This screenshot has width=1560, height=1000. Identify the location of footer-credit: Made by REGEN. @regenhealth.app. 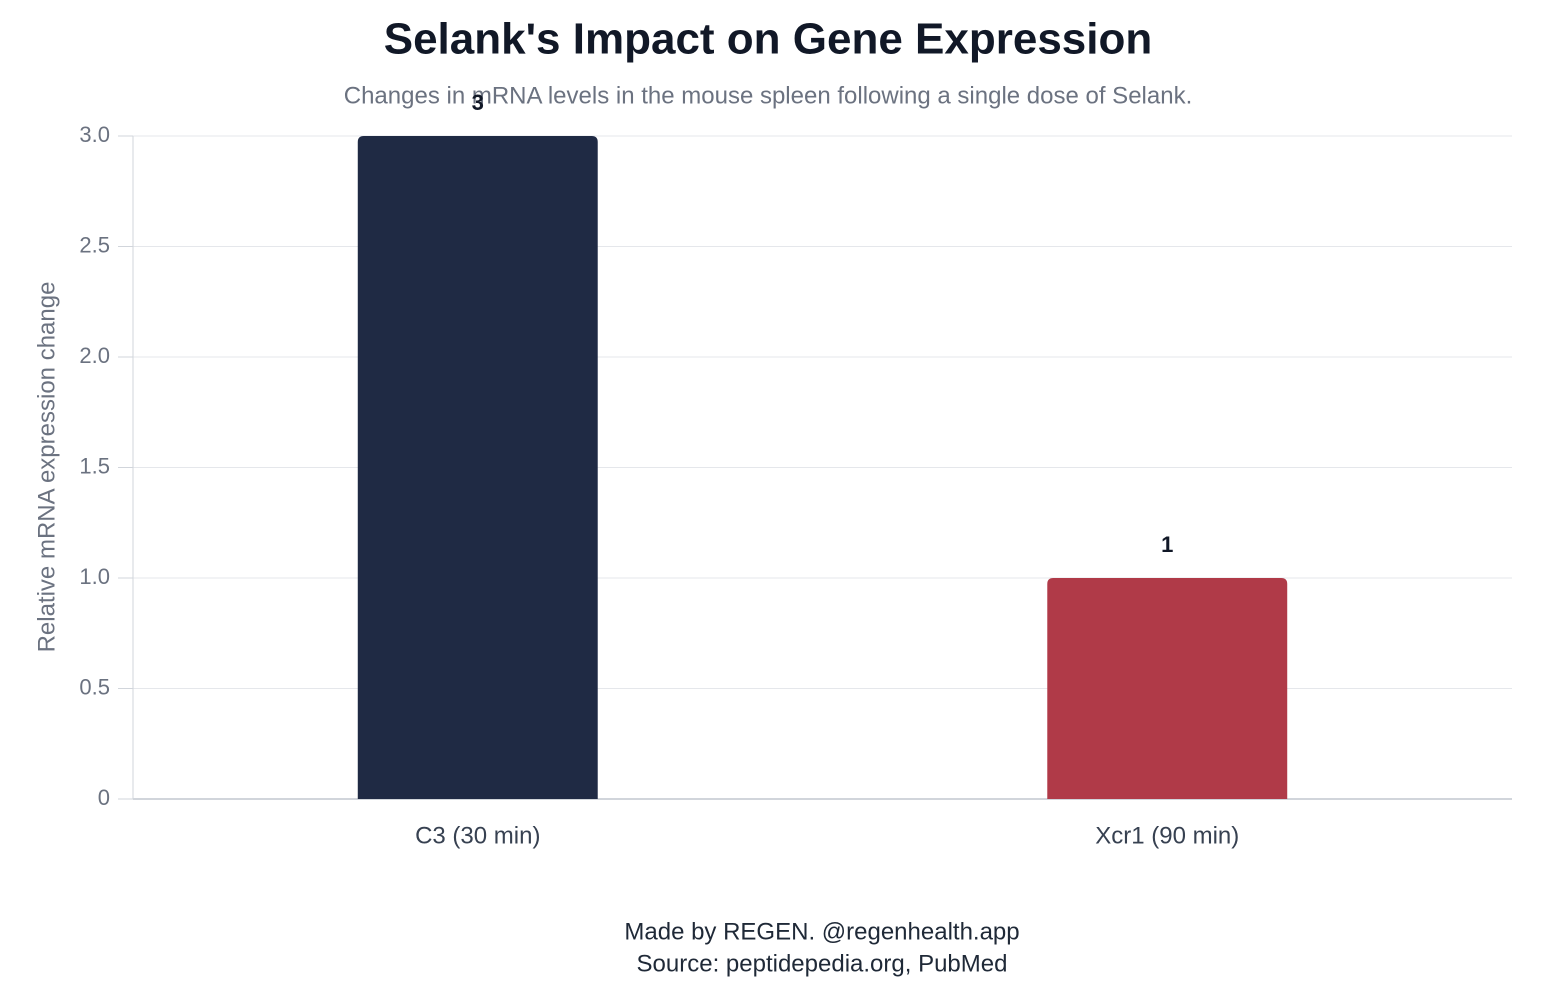
(821, 931).